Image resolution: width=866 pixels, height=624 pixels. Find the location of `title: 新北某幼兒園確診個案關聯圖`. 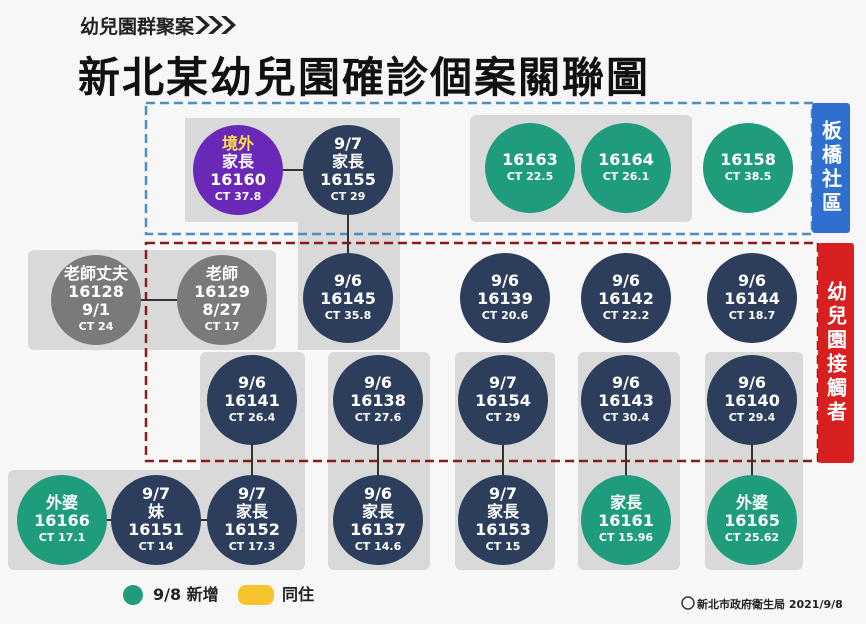

title: 新北某幼兒園確診個案關聯圖 is located at coordinates (364, 77).